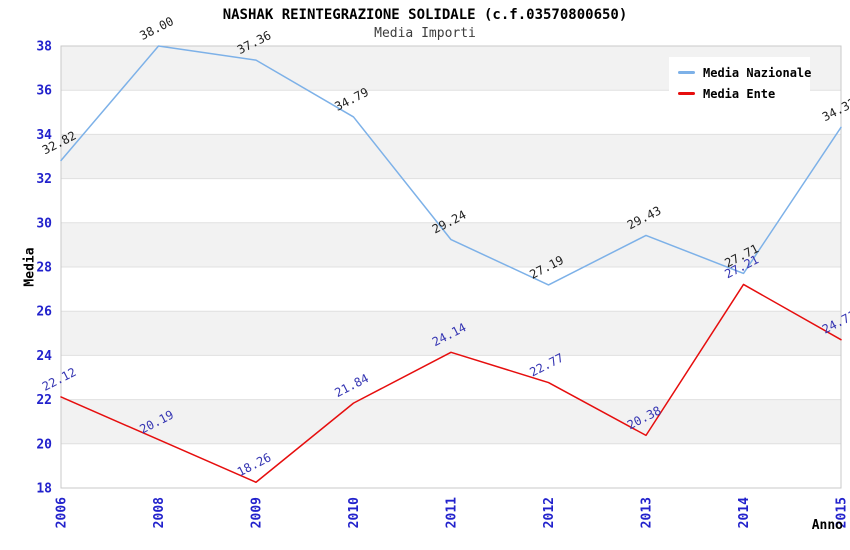 The width and height of the screenshot is (850, 550). Describe the element at coordinates (739, 93) in the screenshot. I see `legend-label: Media Ente` at that location.